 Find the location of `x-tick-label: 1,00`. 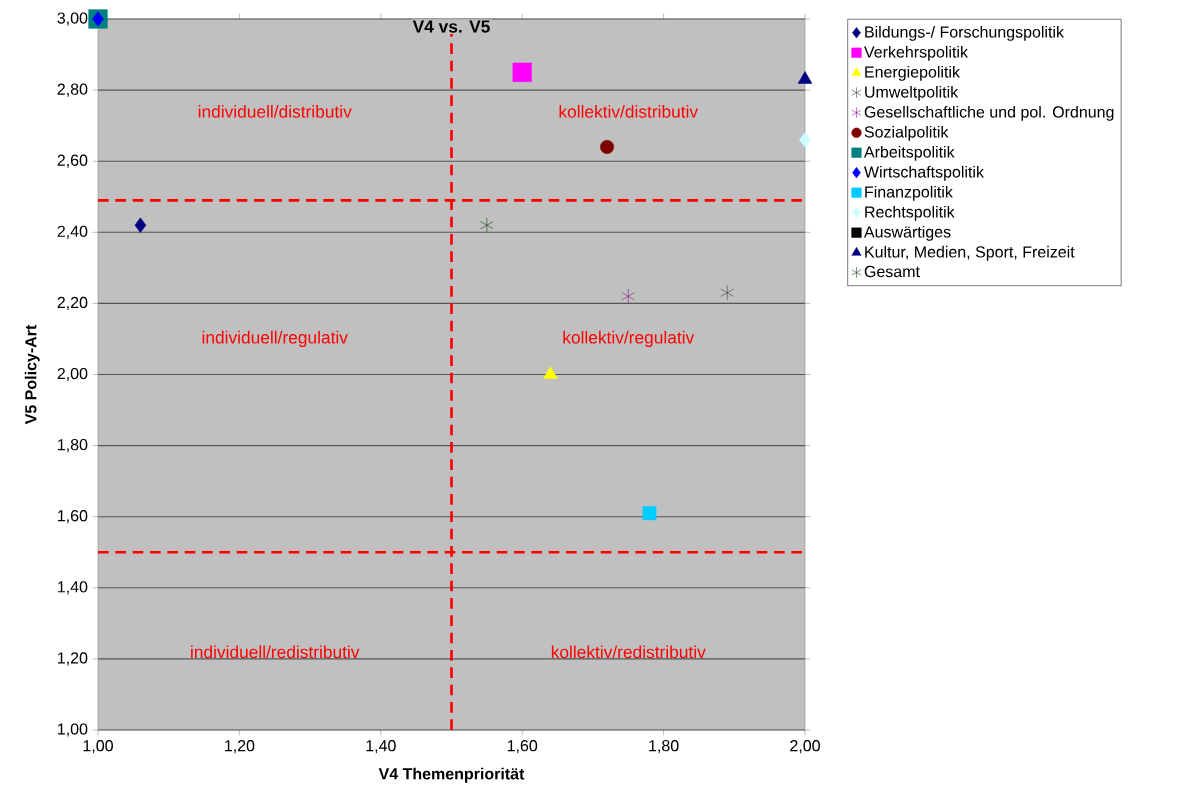

x-tick-label: 1,00 is located at coordinates (98, 747).